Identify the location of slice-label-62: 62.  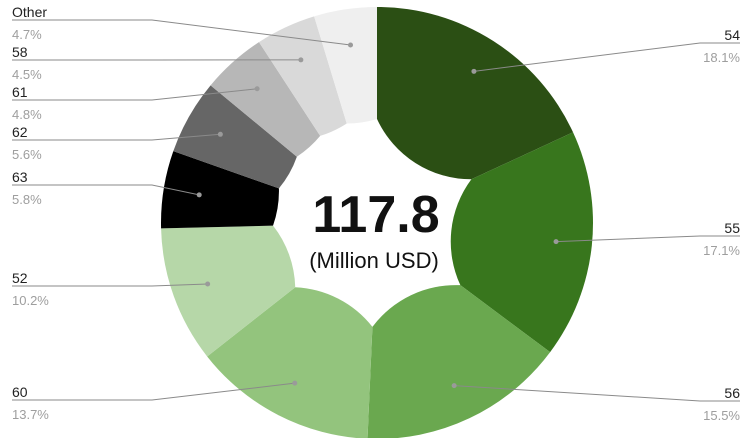
(20, 132).